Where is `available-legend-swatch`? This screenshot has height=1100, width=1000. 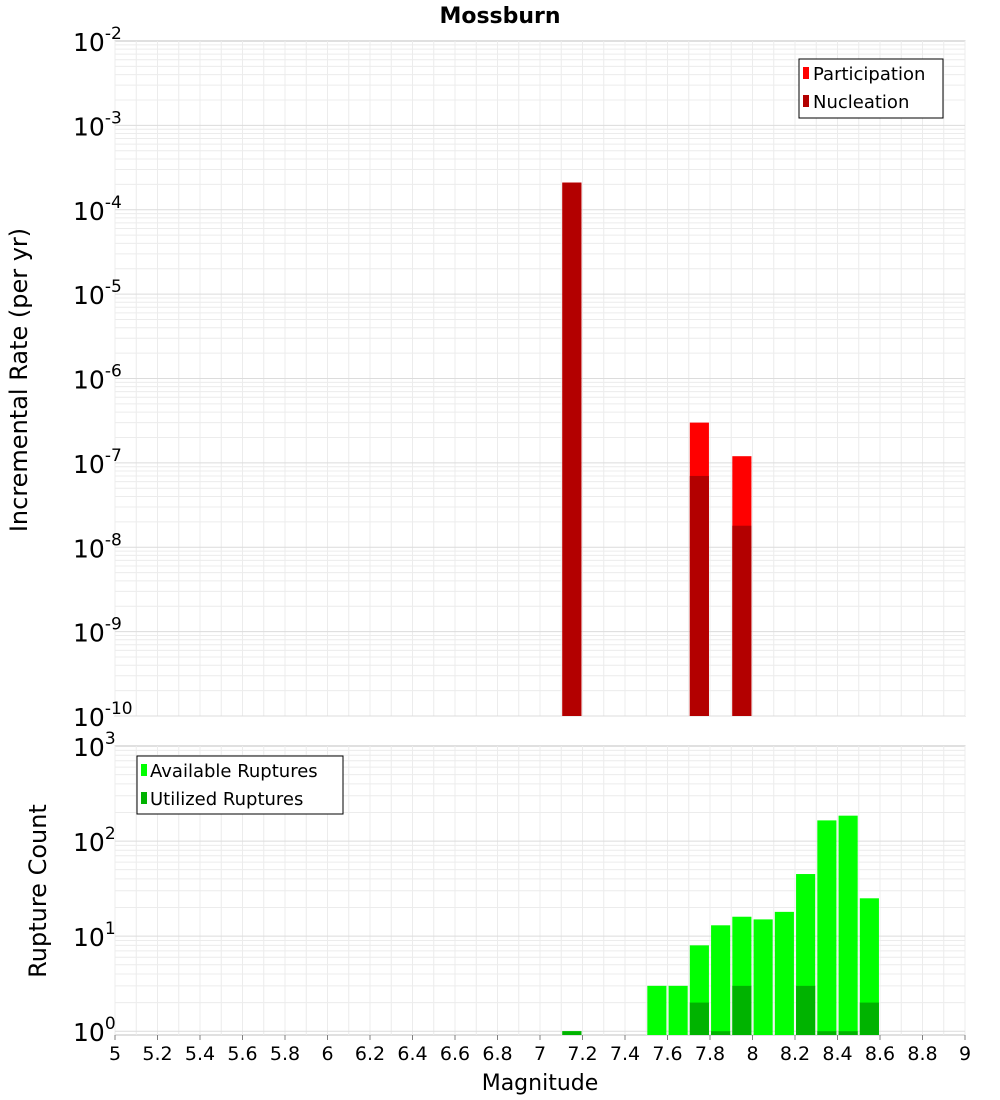
available-legend-swatch is located at coordinates (144, 770).